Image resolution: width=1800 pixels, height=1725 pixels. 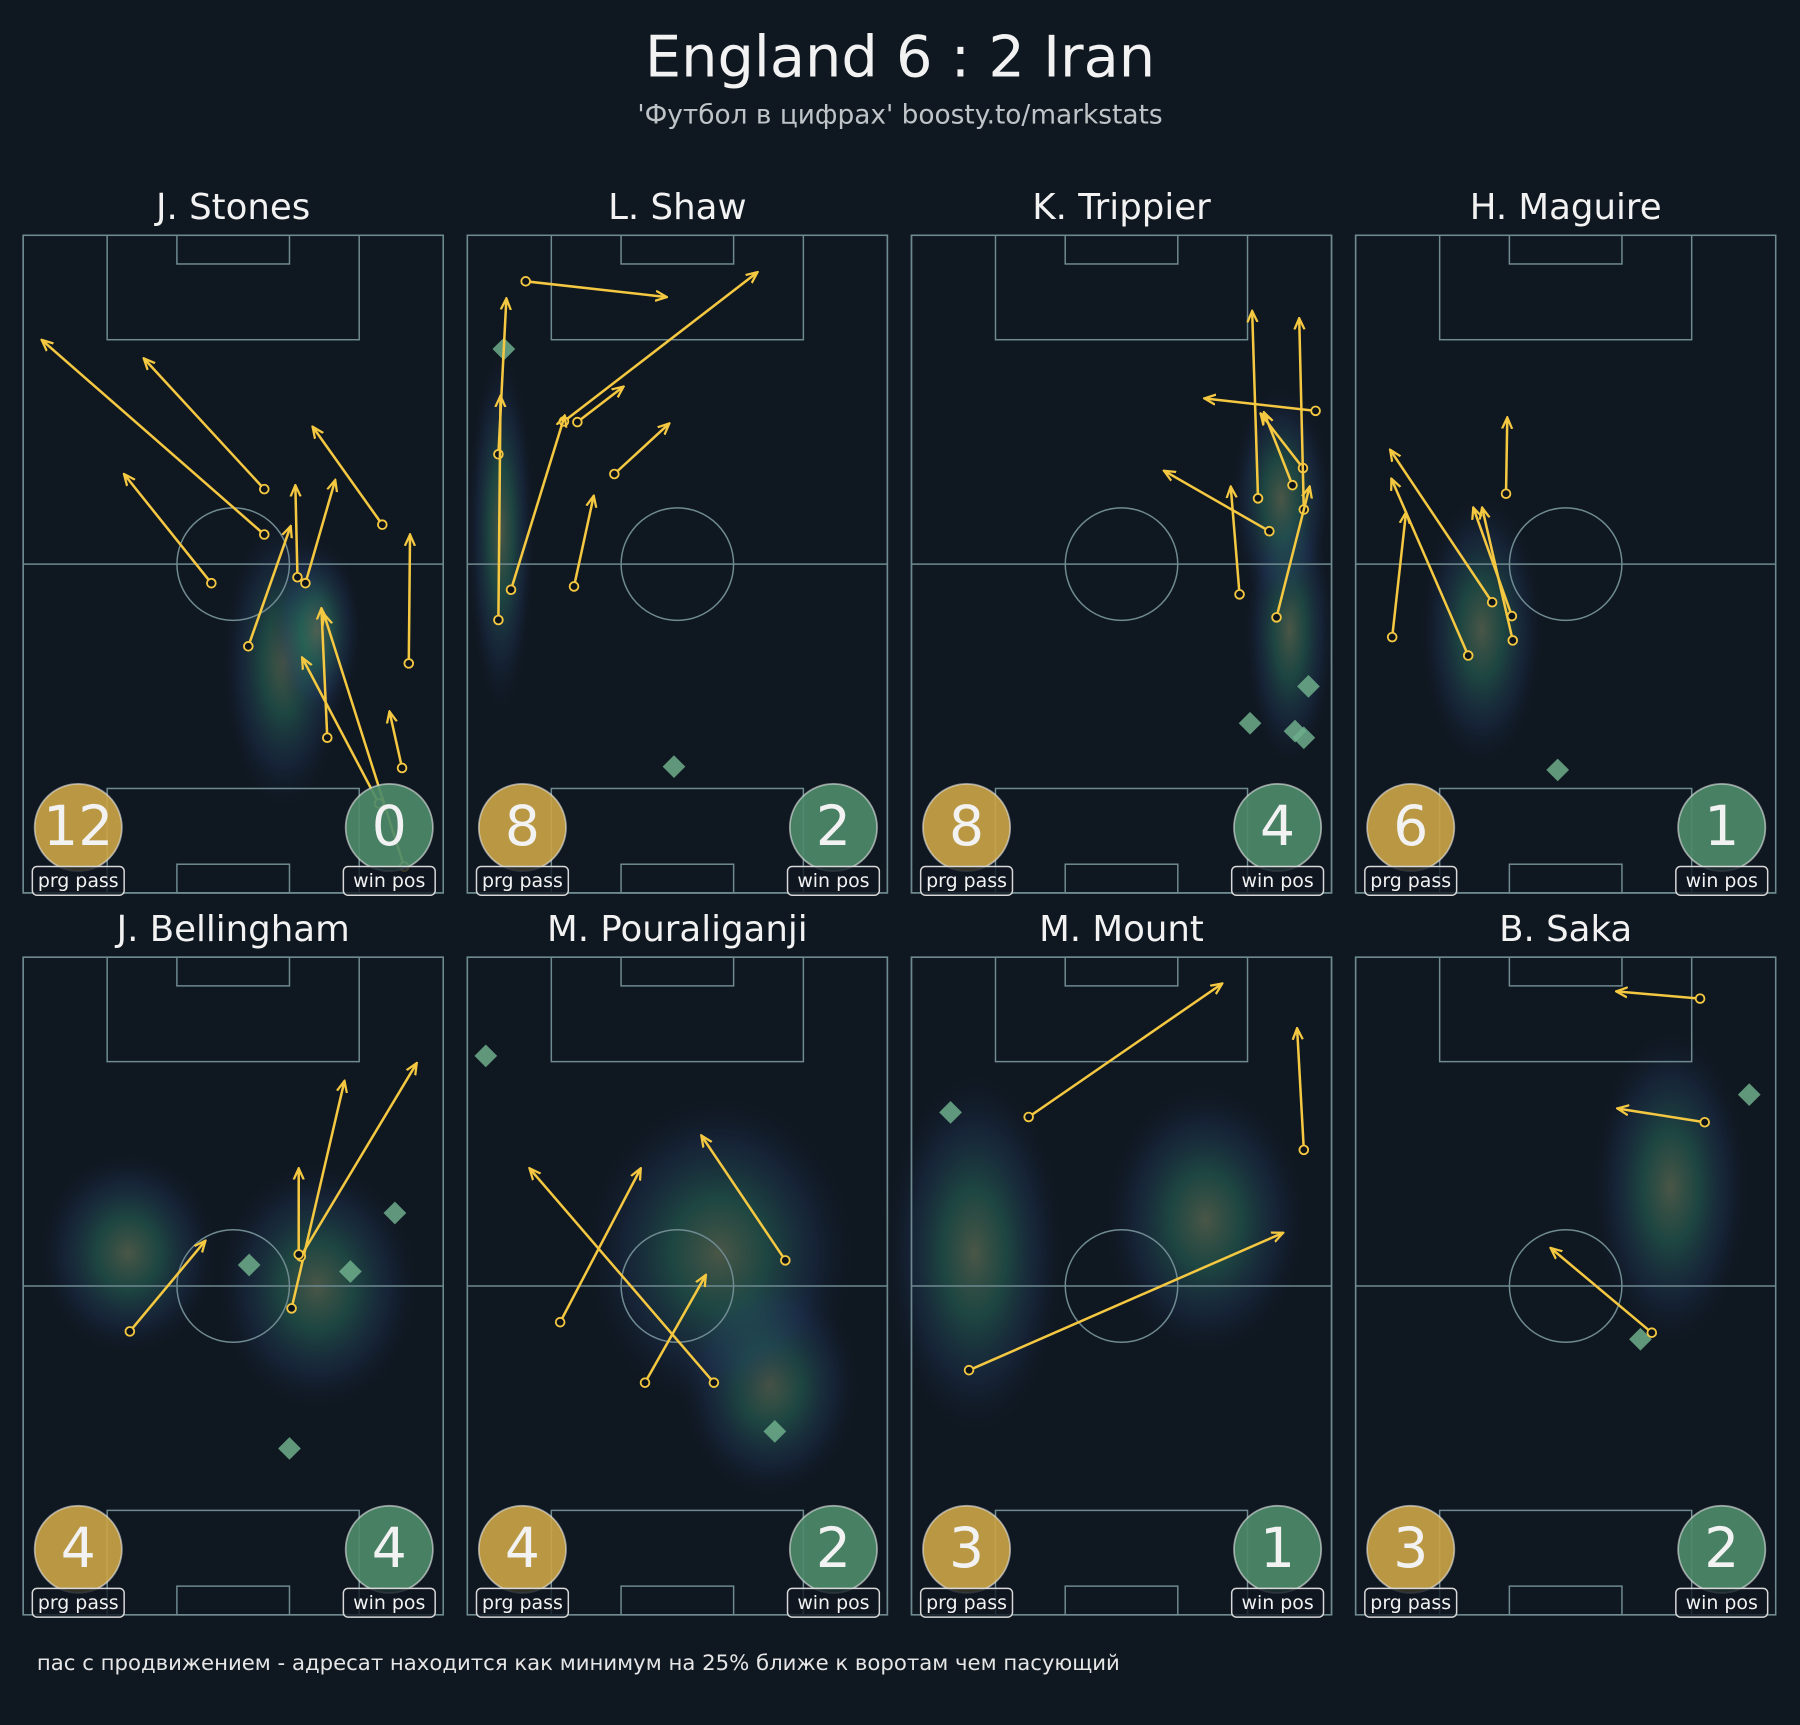 What do you see at coordinates (1277, 826) in the screenshot?
I see `win-pos-count: 4` at bounding box center [1277, 826].